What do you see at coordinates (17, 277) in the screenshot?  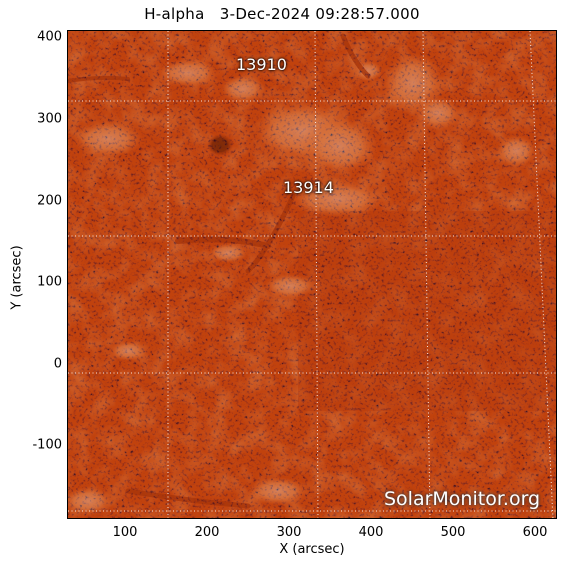 I see `y-axis-label: Y (arcsec)` at bounding box center [17, 277].